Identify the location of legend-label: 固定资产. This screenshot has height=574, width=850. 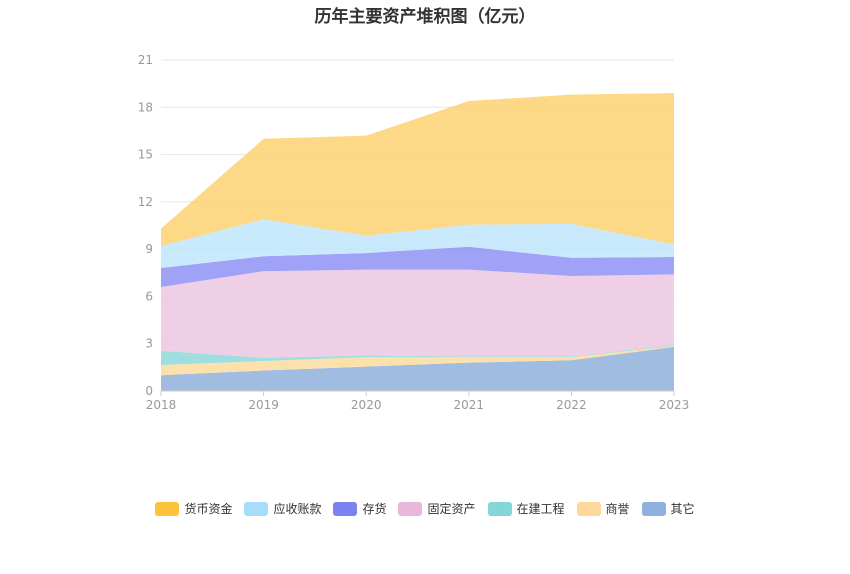
(451, 509).